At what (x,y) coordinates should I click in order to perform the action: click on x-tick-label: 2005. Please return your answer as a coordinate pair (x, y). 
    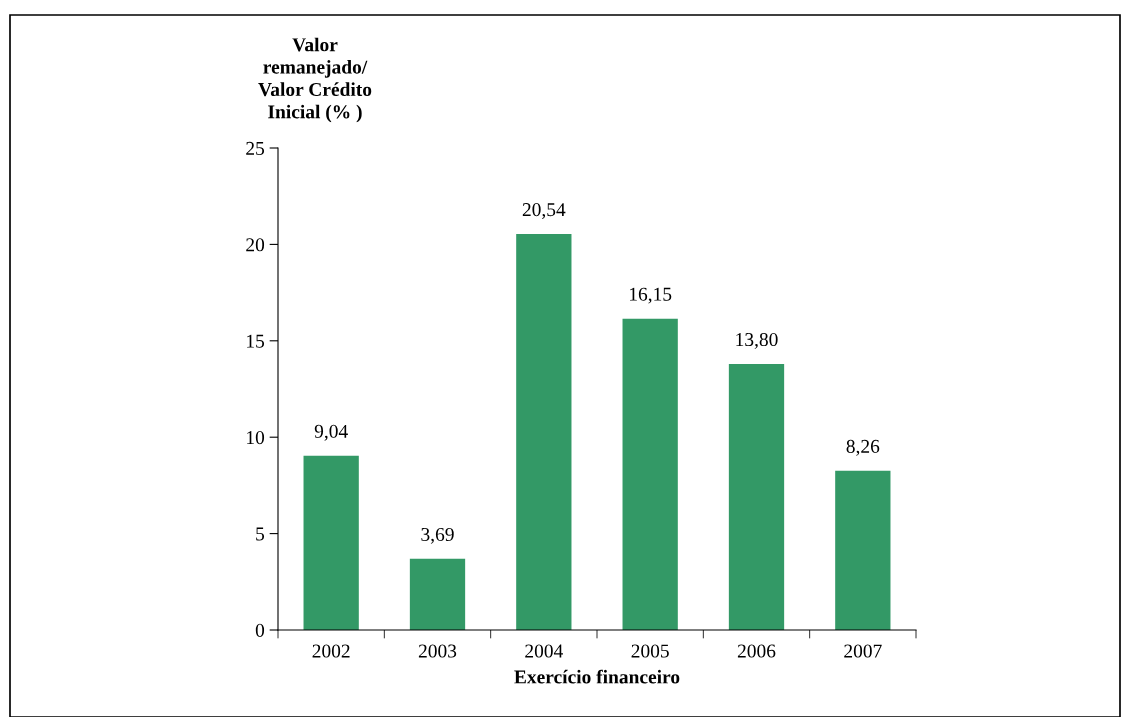
    Looking at the image, I should click on (650, 651).